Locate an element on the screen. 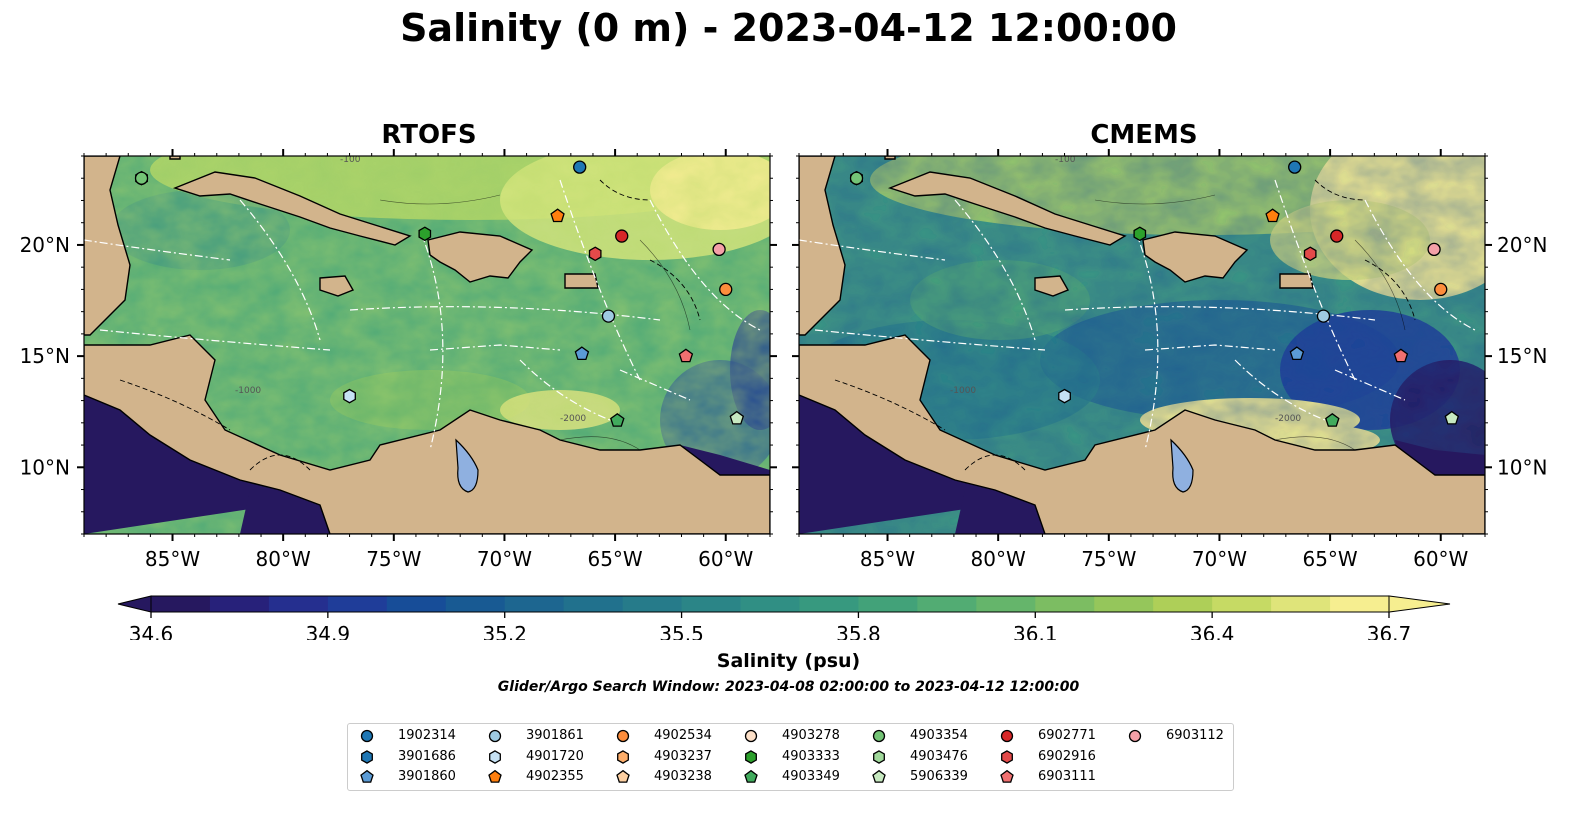 This screenshot has height=827, width=1577. legend-label: 3901686 is located at coordinates (427, 756).